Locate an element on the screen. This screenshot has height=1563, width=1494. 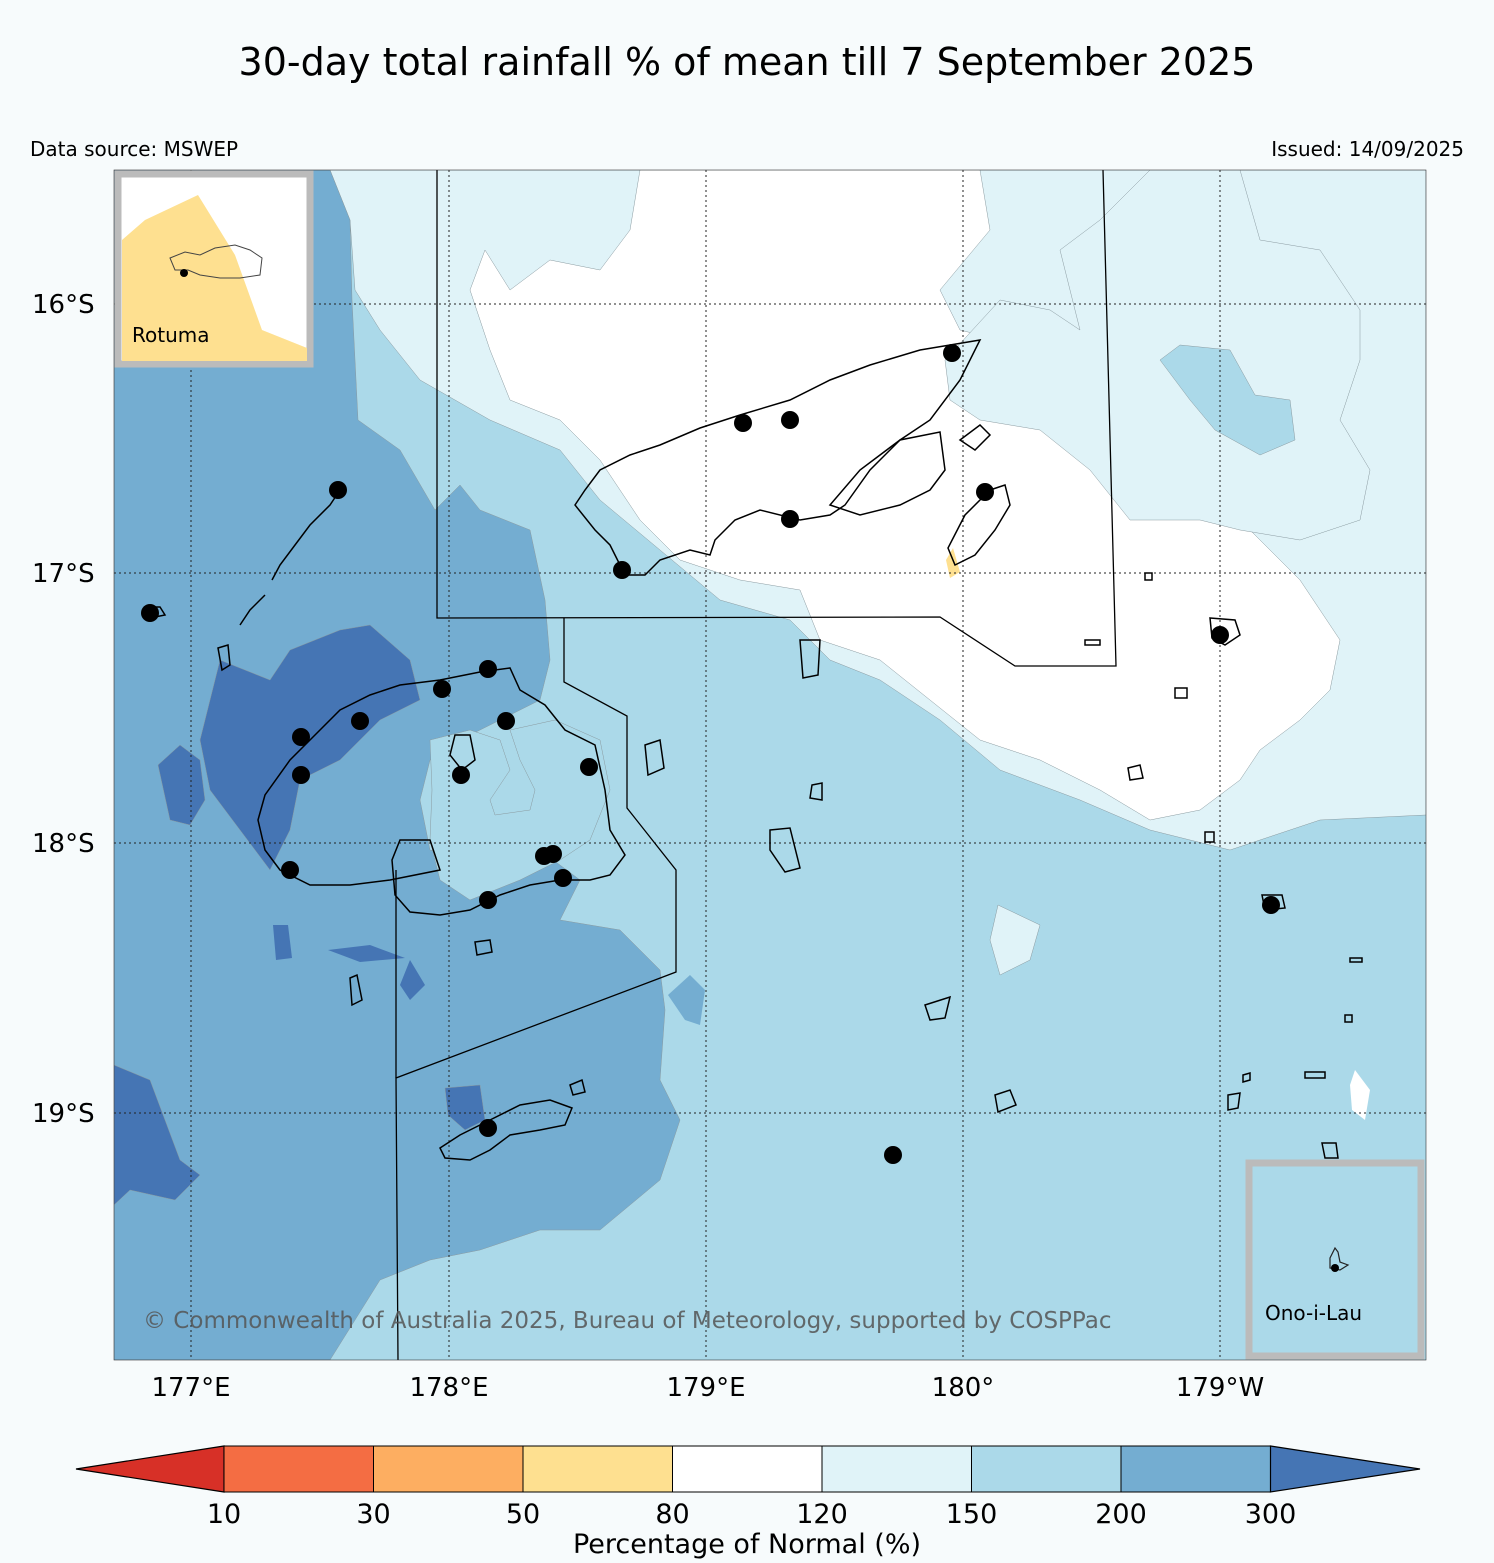
contour-50-80-patch is located at coordinates (953, 563).